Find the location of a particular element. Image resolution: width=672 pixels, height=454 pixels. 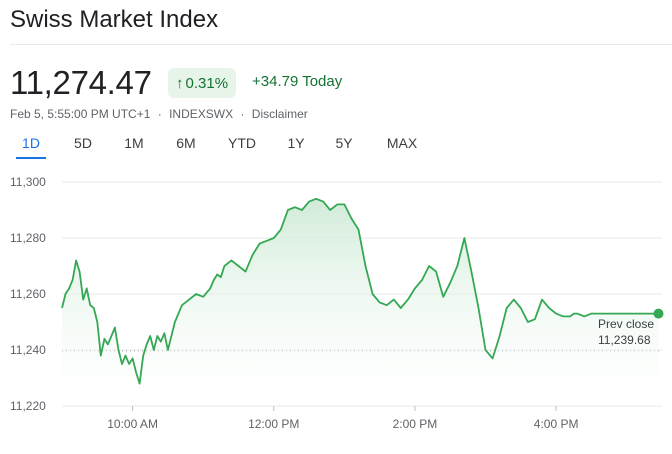

change-percent-badge: ↑ 0.31% is located at coordinates (202, 83).